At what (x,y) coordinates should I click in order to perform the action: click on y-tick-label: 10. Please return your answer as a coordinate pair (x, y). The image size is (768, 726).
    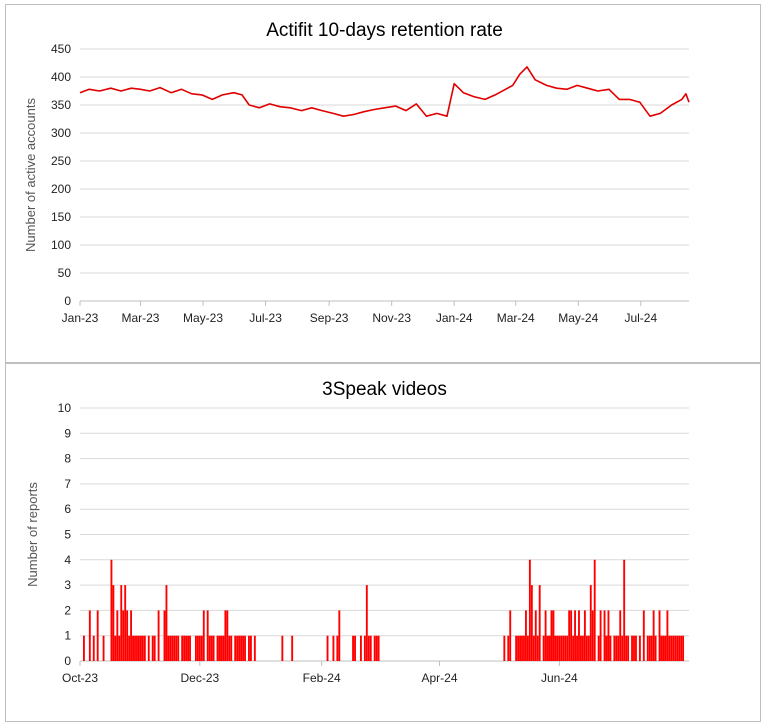
    Looking at the image, I should click on (65, 408).